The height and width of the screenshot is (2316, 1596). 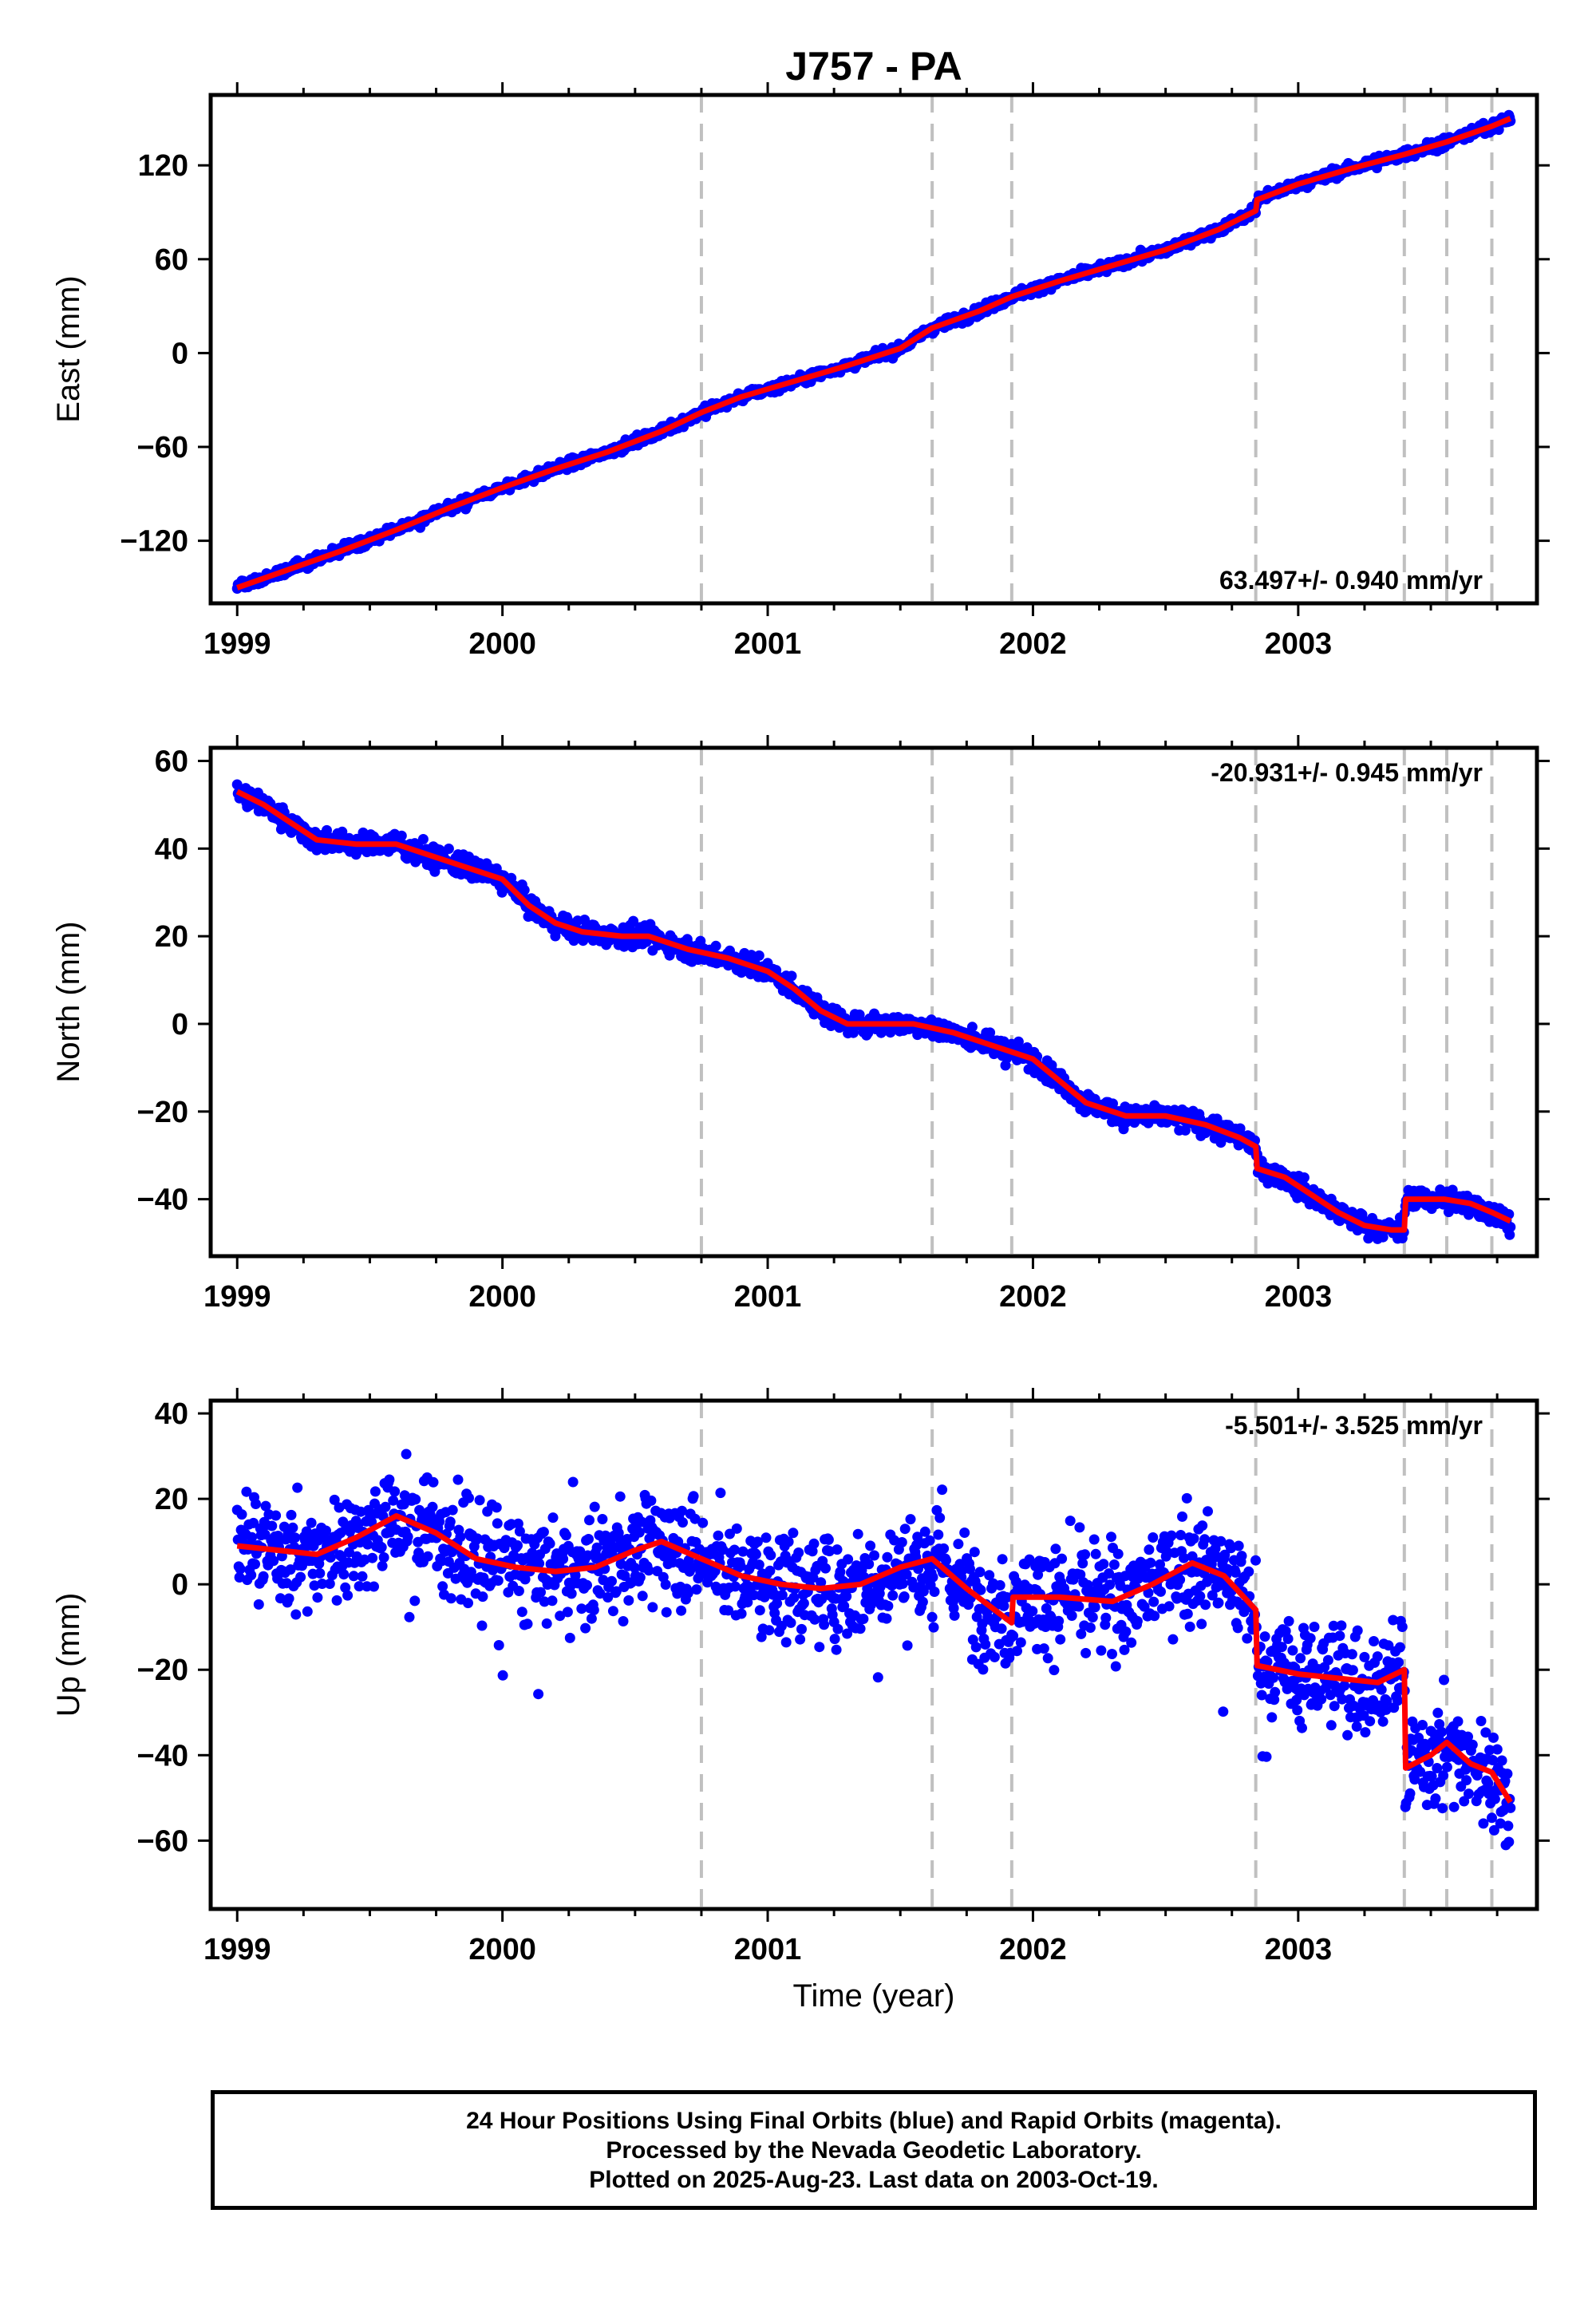 I want to click on y-axis-label: North (mm), so click(x=68, y=1001).